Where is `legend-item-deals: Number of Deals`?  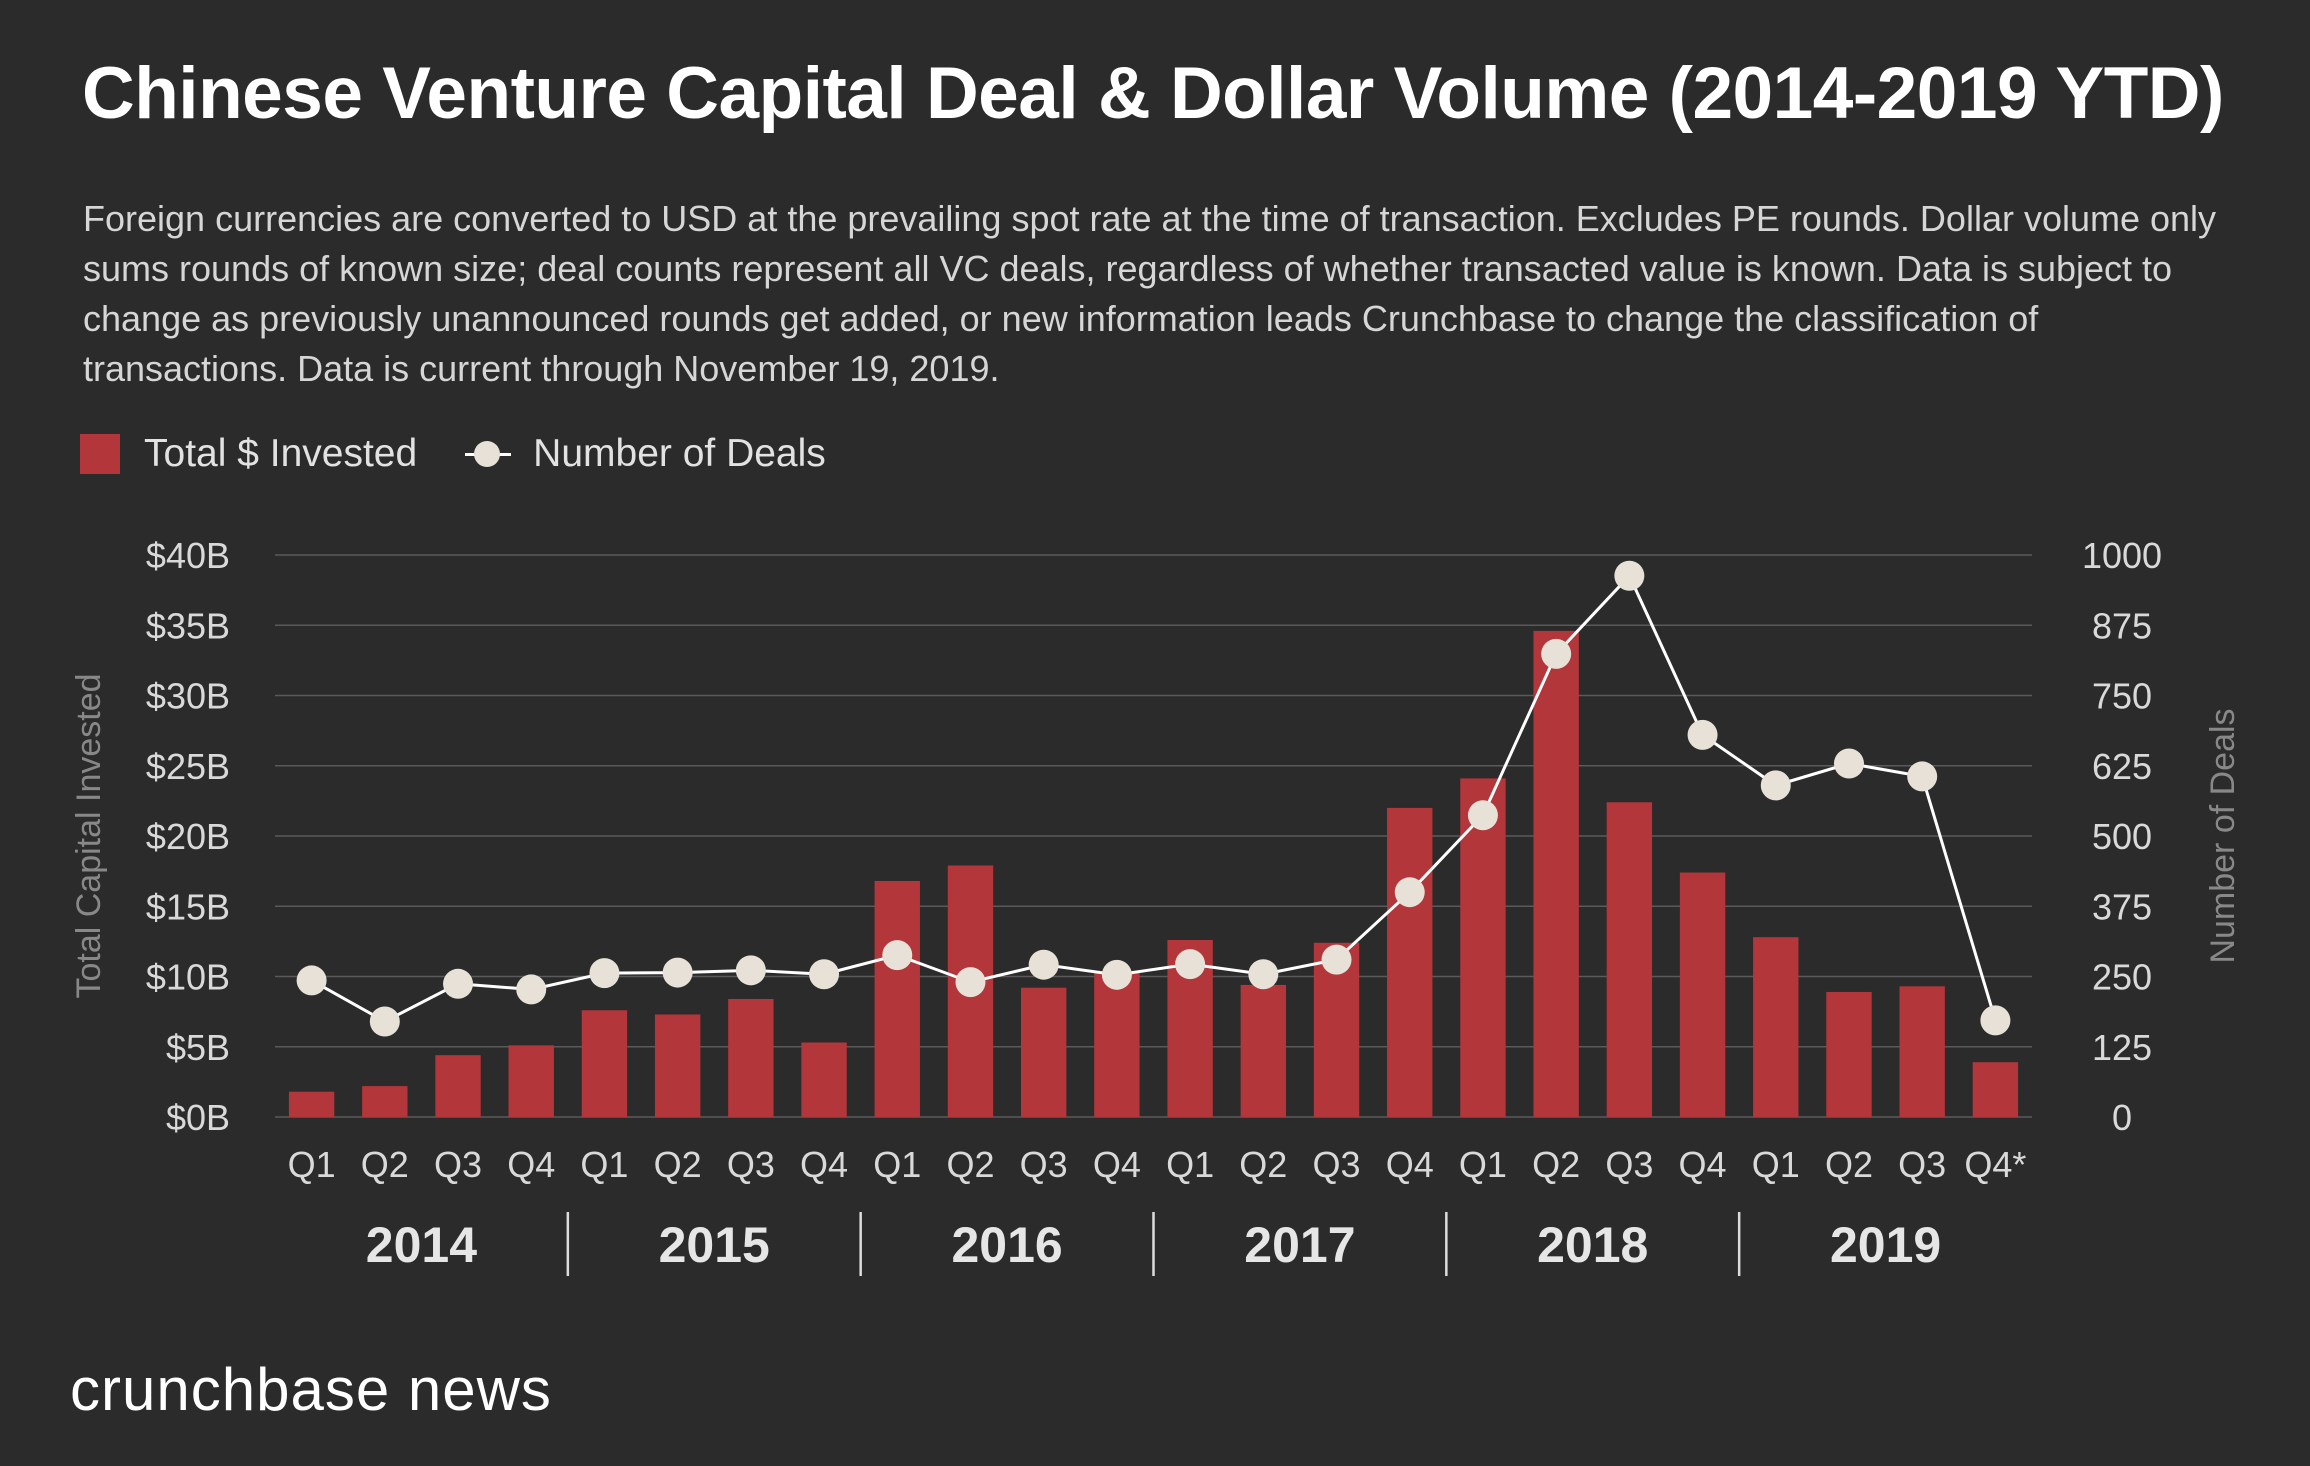 legend-item-deals: Number of Deals is located at coordinates (645, 454).